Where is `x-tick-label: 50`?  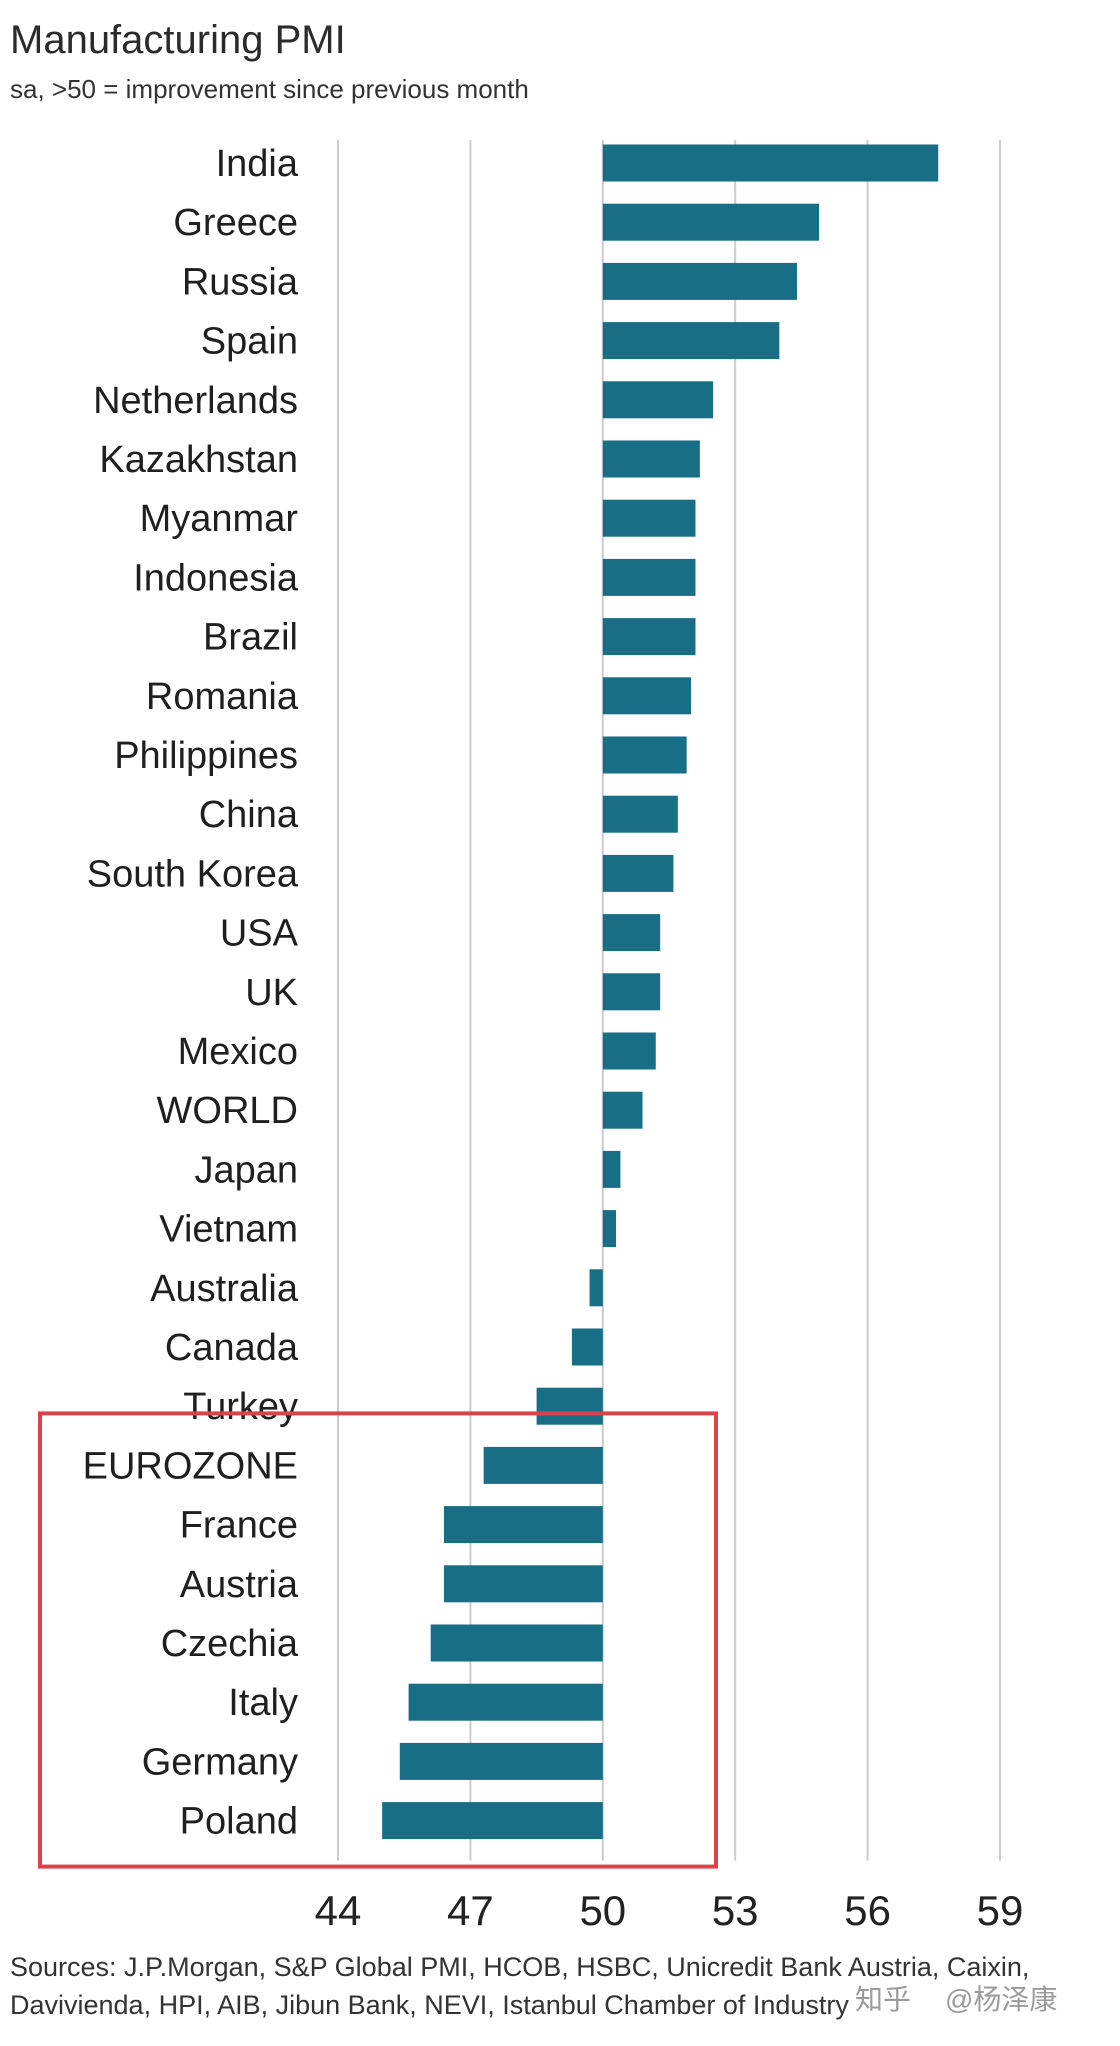
x-tick-label: 50 is located at coordinates (602, 1910).